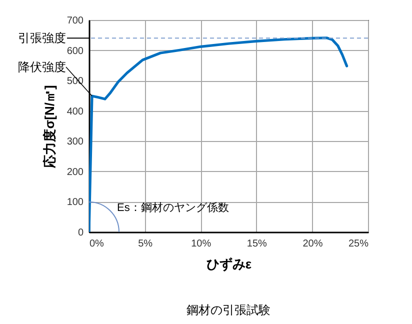 The image size is (412, 324). Describe the element at coordinates (173, 207) in the screenshot. I see `annotation: Es：鋼材のヤング係数` at that location.